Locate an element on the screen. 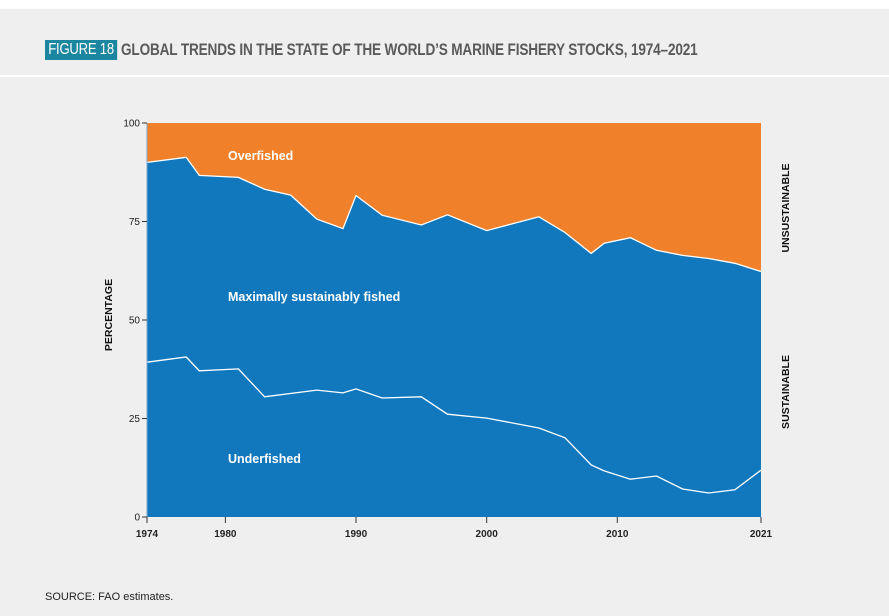 The image size is (889, 616). figure-number-badge: FIGURE 18 is located at coordinates (81, 50).